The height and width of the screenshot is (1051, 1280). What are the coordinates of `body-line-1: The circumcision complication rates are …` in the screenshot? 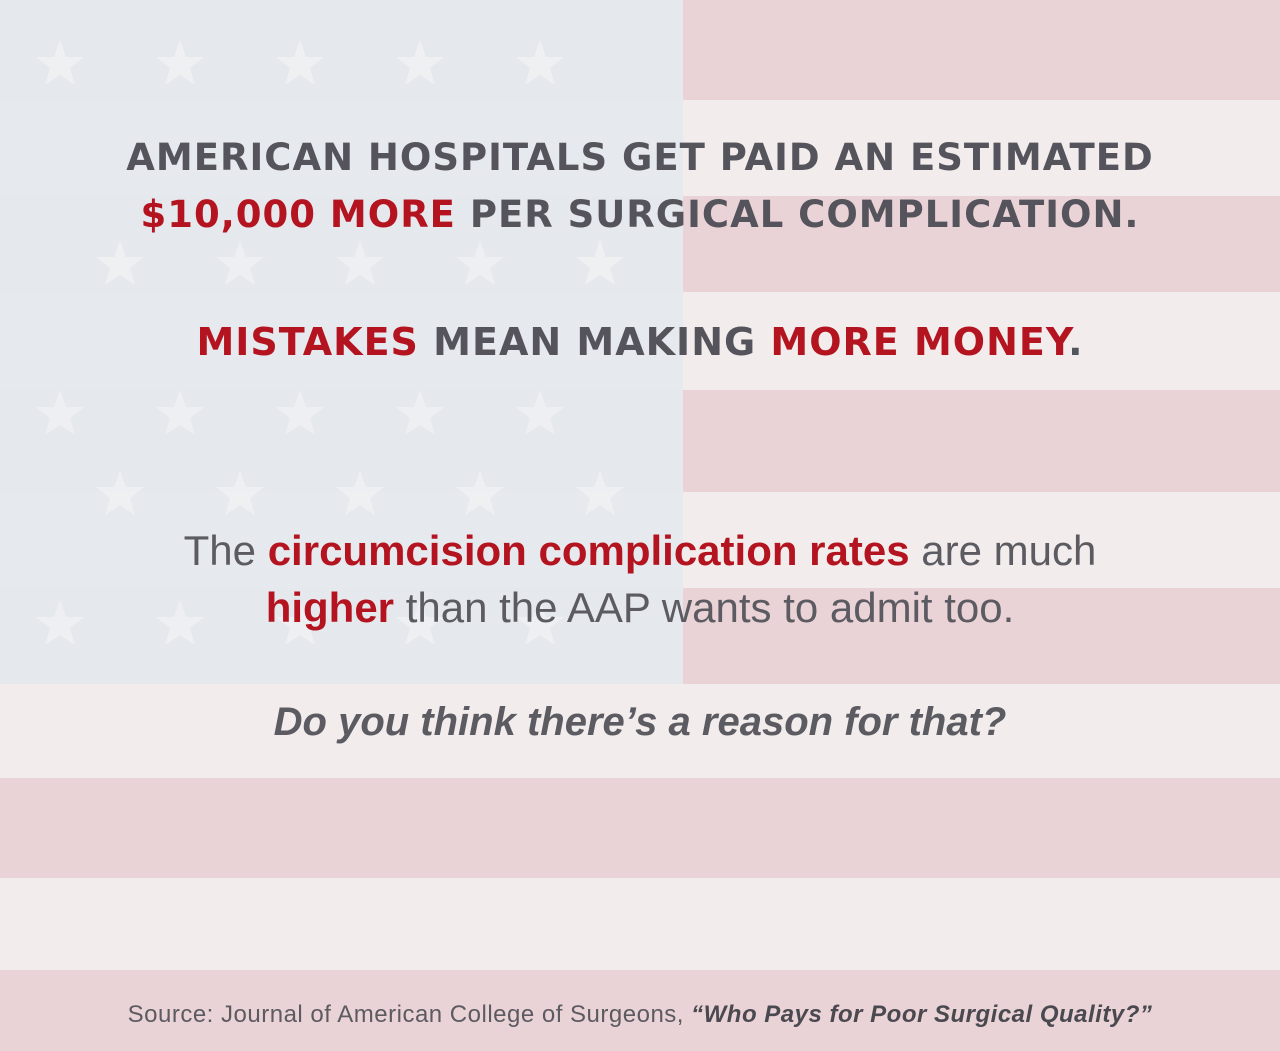 It's located at (640, 551).